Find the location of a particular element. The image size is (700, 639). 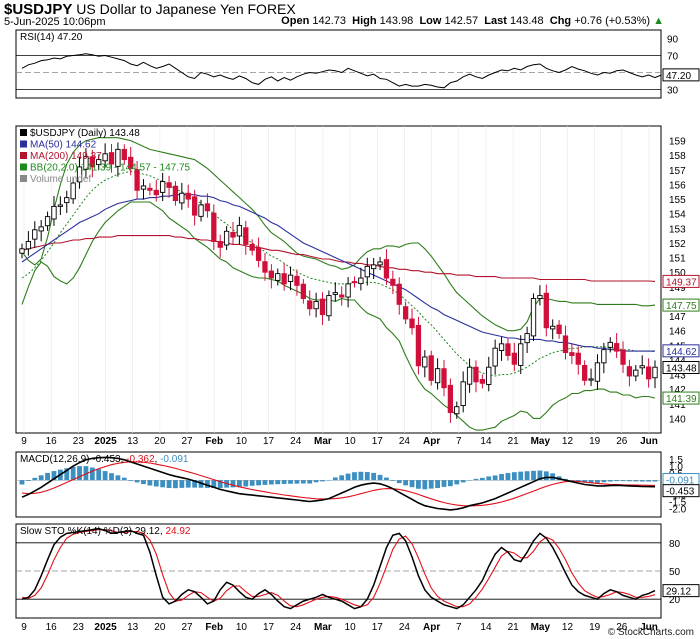

x-axis-label: 10 is located at coordinates (242, 627).